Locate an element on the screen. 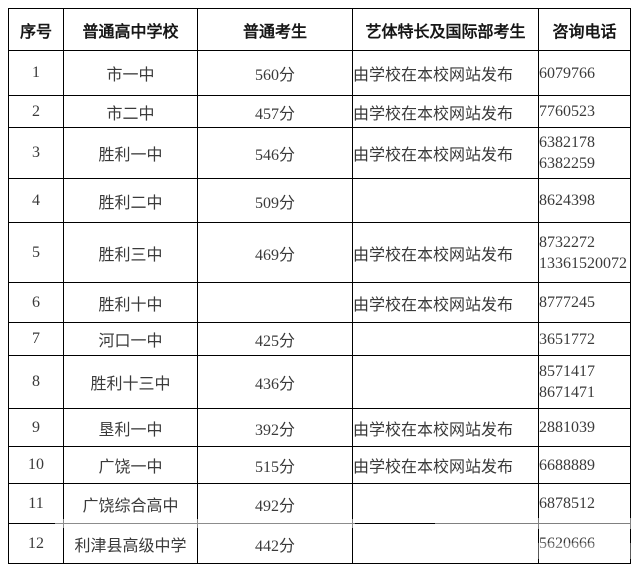  cell-phone: 7760523 is located at coordinates (584, 111).